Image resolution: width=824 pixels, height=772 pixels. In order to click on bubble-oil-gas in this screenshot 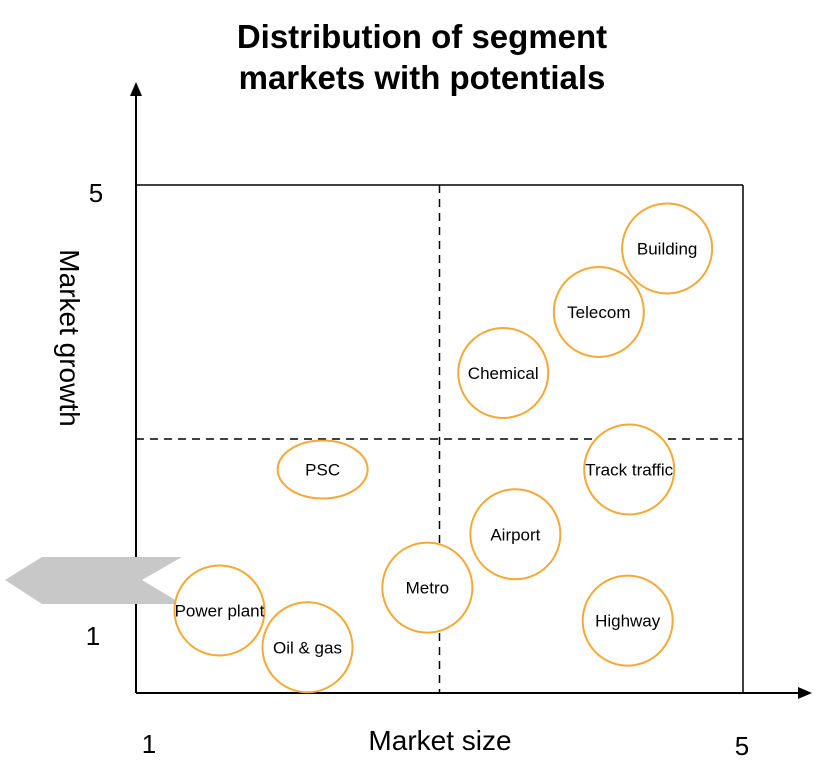, I will do `click(307, 647)`.